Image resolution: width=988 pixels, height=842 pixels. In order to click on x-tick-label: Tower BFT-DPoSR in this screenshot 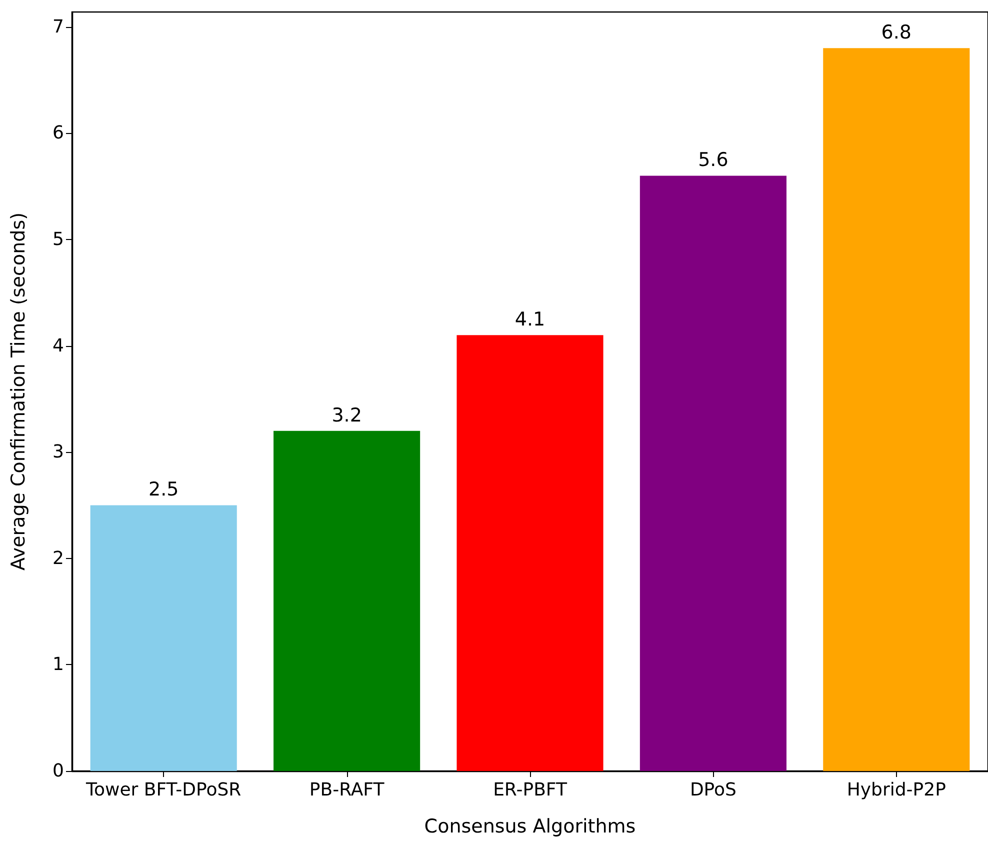, I will do `click(163, 790)`.